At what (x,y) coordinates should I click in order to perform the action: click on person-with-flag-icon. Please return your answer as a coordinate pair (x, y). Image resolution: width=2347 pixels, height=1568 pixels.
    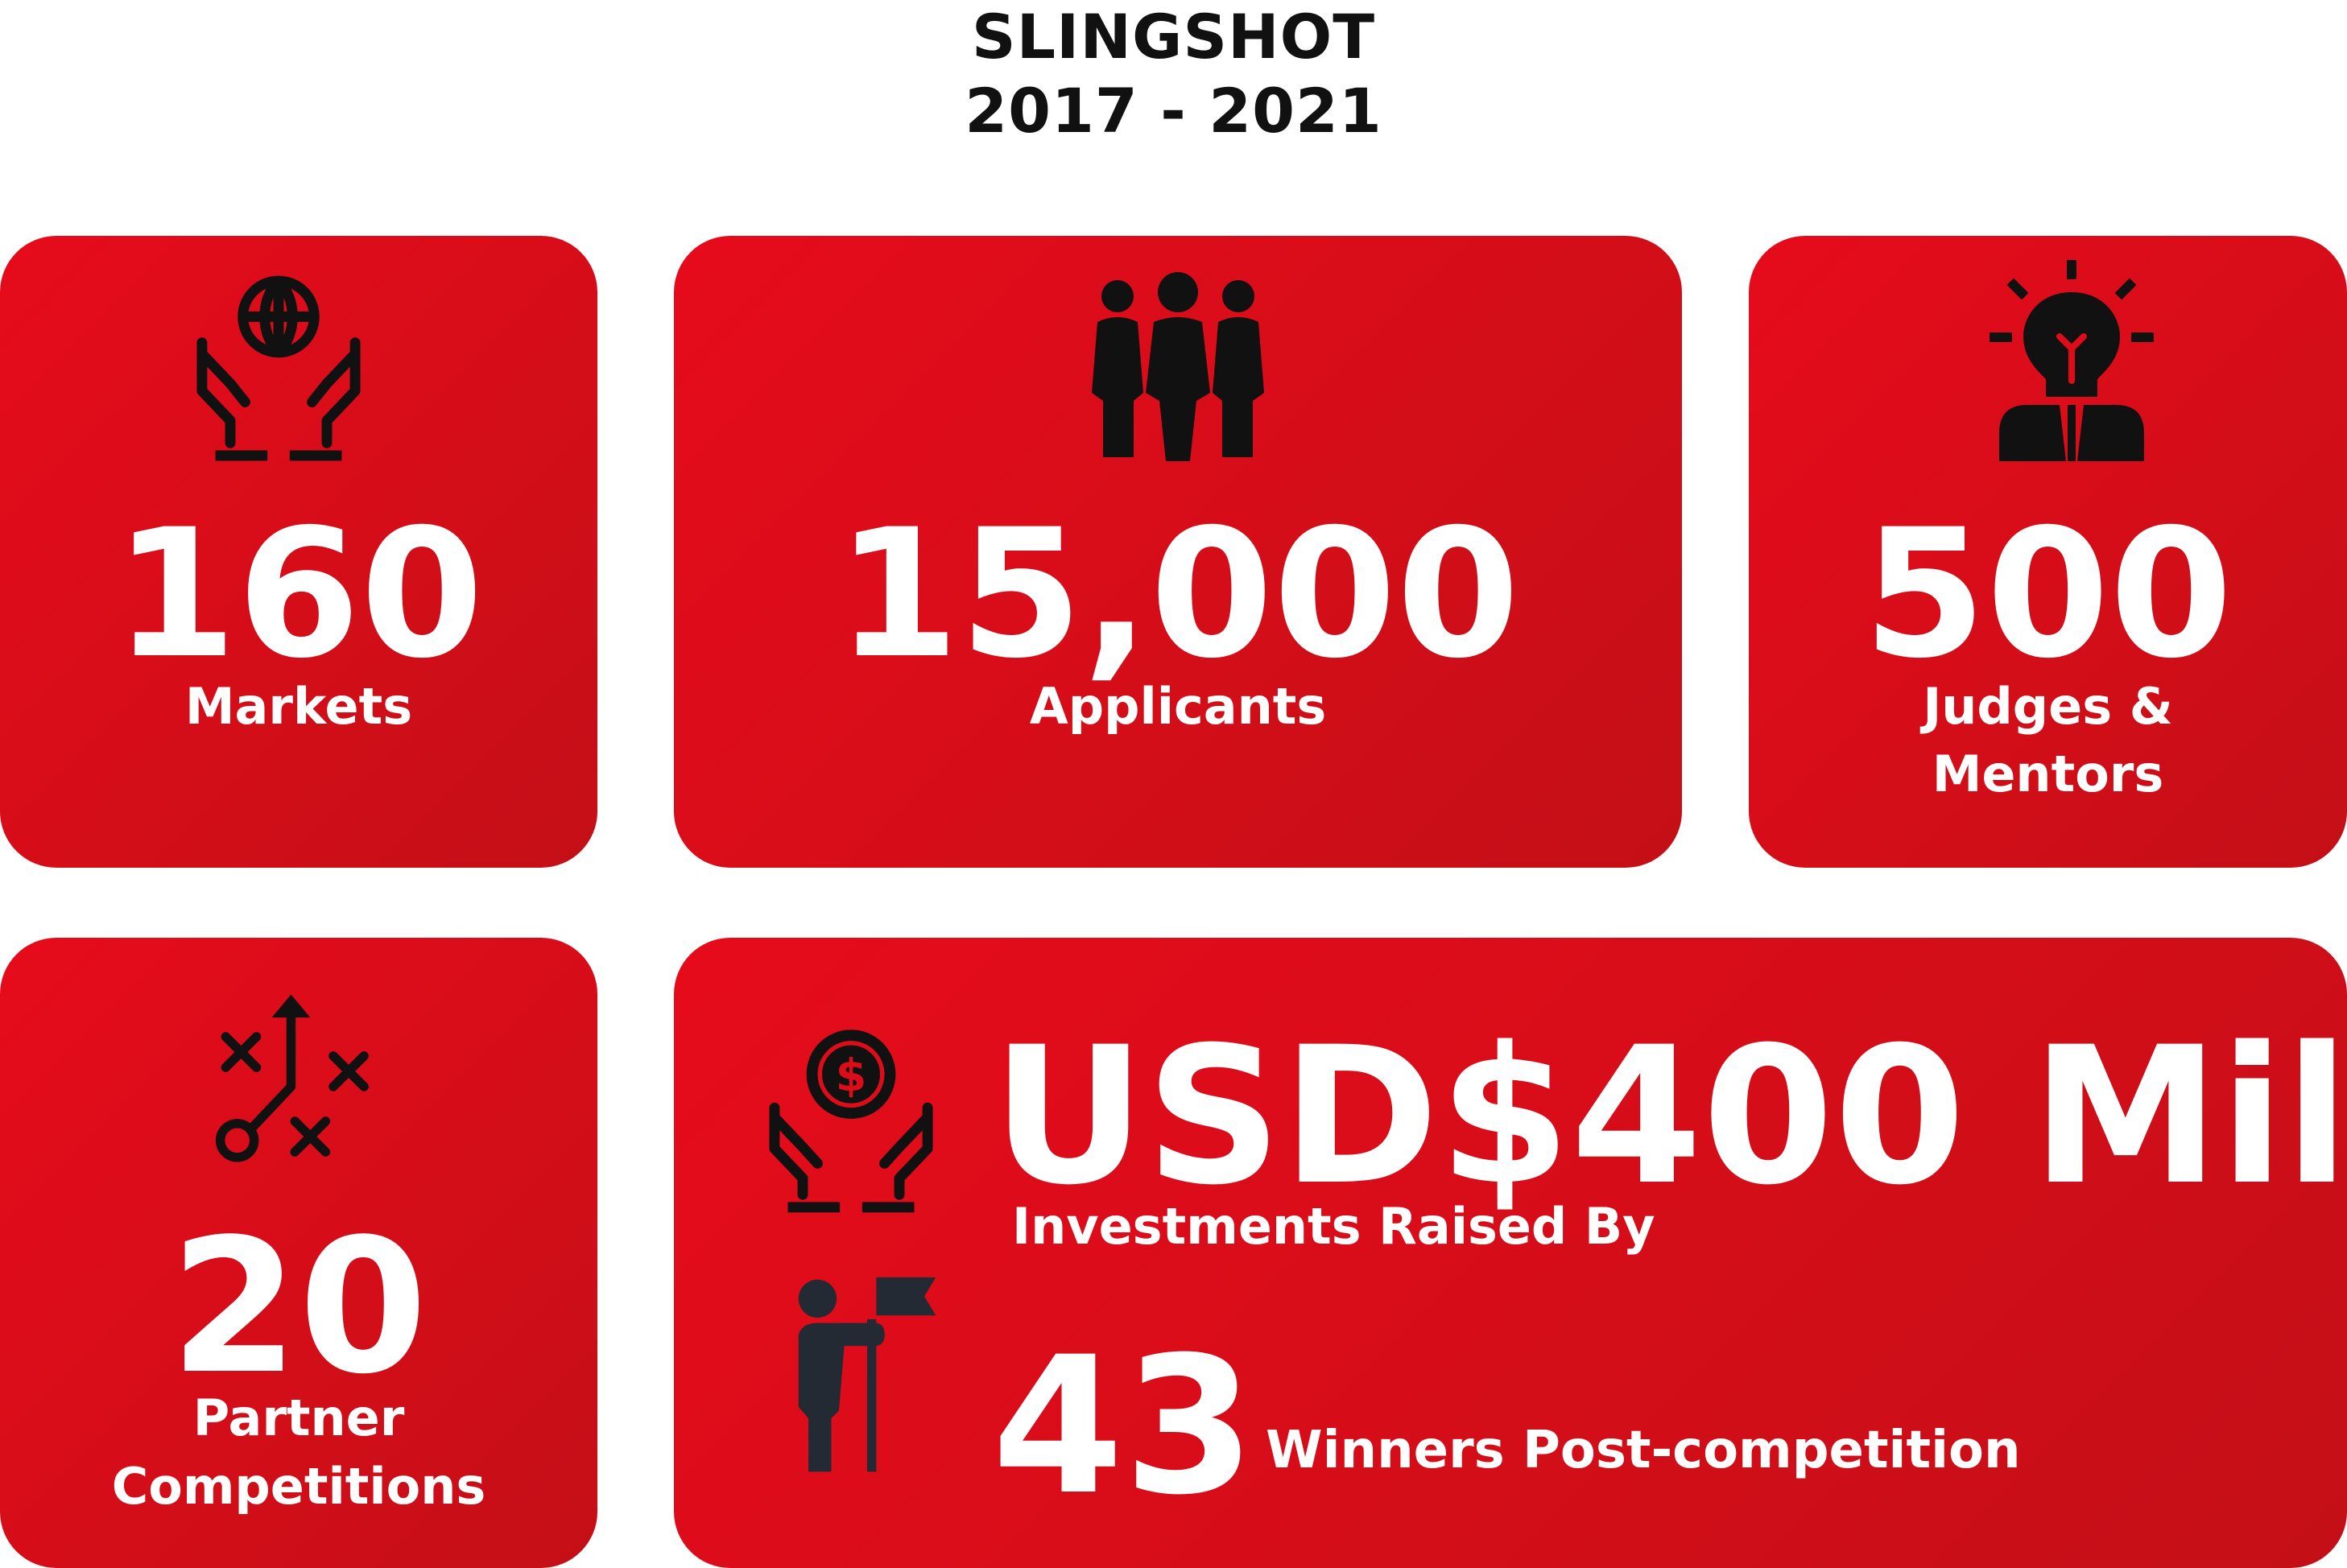
    Looking at the image, I should click on (867, 1374).